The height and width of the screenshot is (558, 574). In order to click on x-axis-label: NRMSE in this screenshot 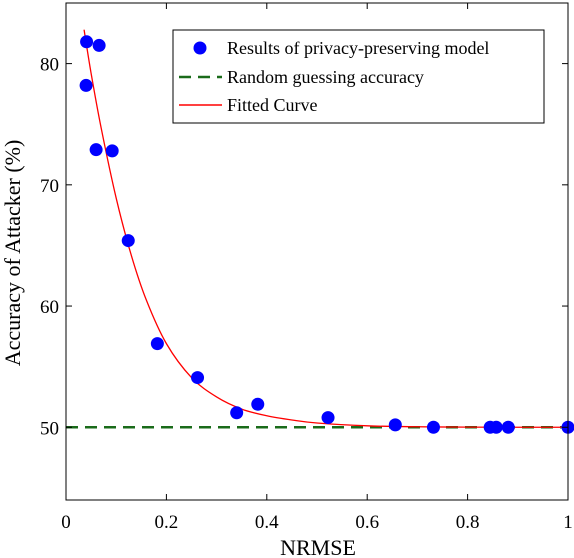, I will do `click(318, 546)`.